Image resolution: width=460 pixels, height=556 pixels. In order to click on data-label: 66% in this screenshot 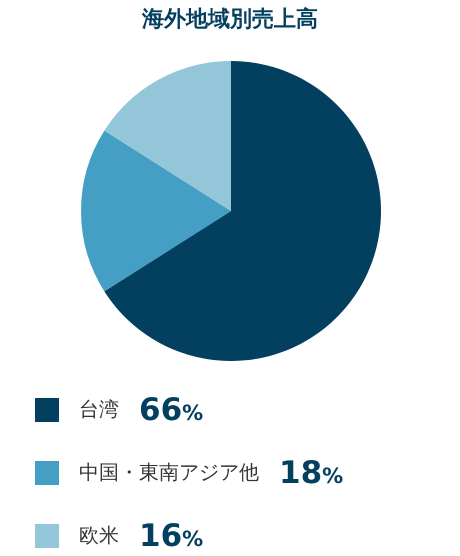, I will do `click(171, 410)`.